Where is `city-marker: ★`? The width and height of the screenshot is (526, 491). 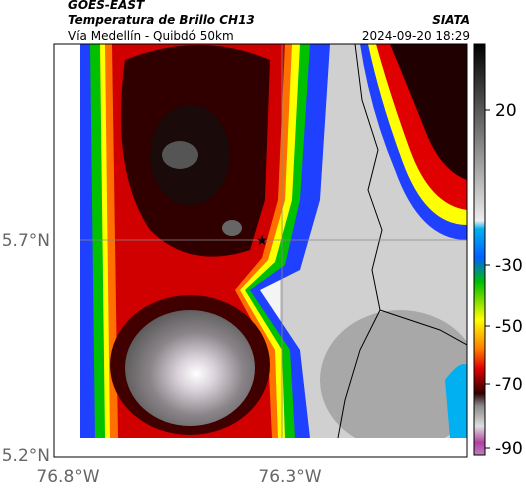
city-marker: ★ is located at coordinates (262, 241).